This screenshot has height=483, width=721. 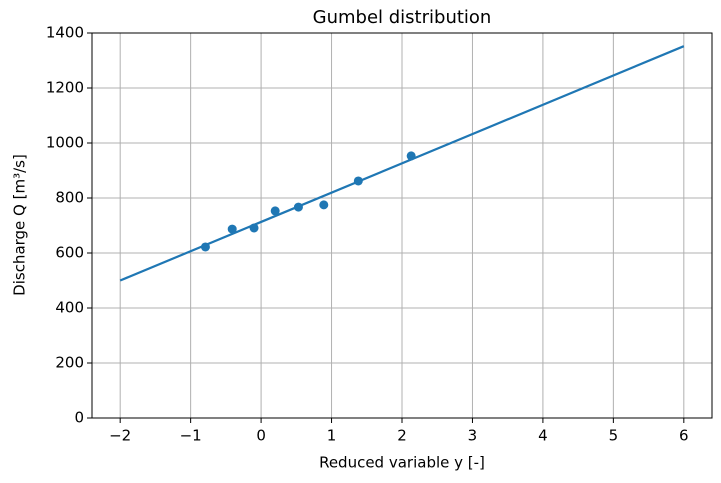 What do you see at coordinates (473, 436) in the screenshot?
I see `x-tick-label: 3` at bounding box center [473, 436].